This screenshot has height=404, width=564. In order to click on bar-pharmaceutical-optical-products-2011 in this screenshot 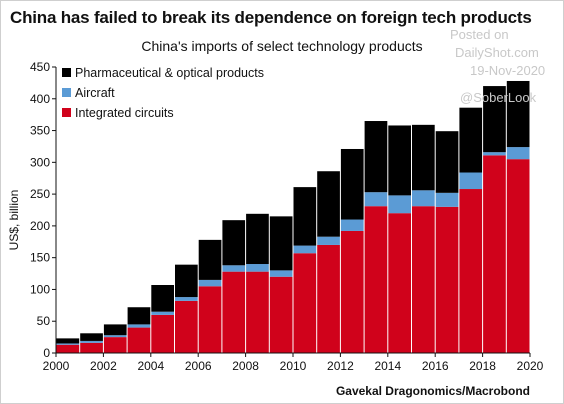, I will do `click(328, 204)`.